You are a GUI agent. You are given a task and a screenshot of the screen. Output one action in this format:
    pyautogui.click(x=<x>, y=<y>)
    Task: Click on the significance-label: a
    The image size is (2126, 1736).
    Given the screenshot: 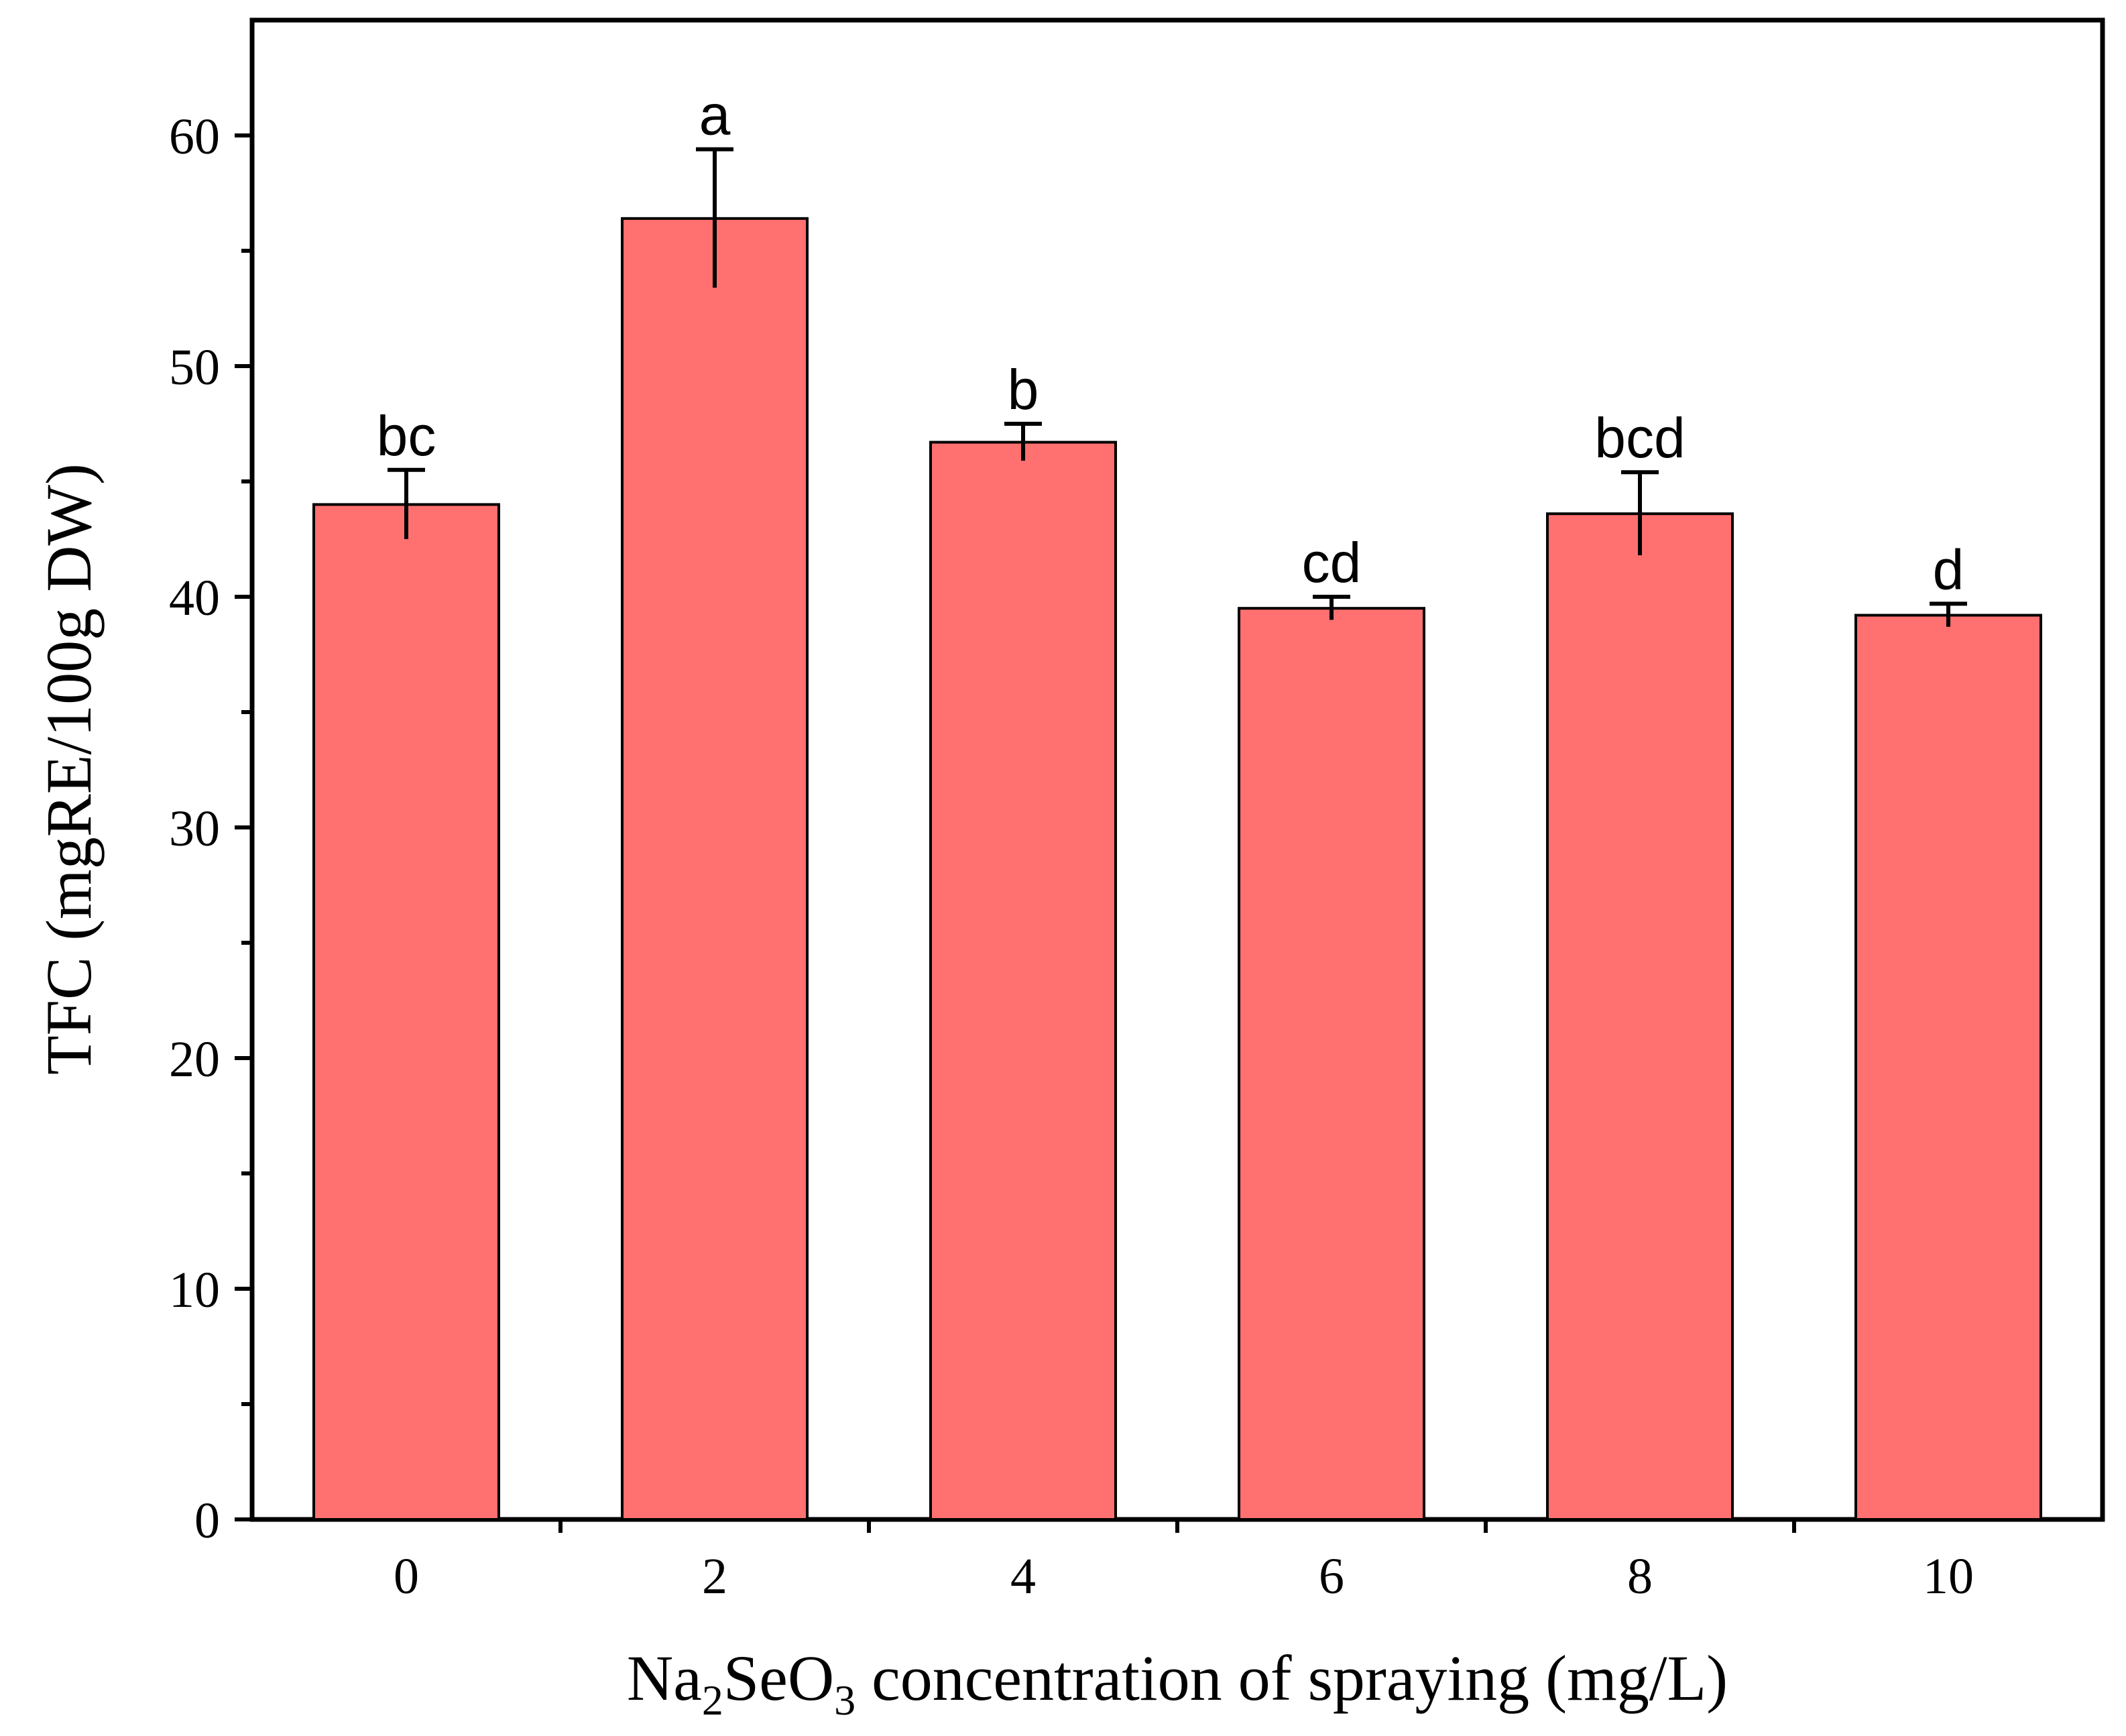 What is the action you would take?
    pyautogui.click(x=715, y=115)
    